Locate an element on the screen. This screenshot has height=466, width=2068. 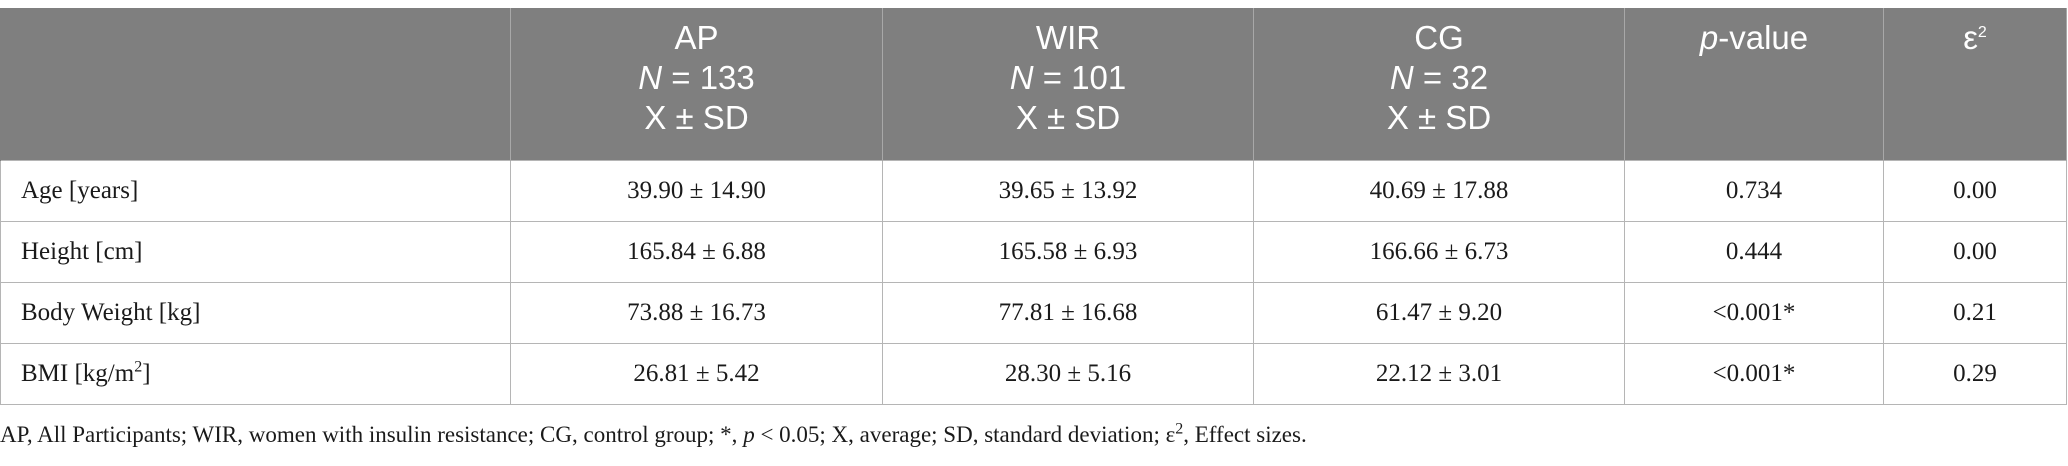
header-ap-n-label: N is located at coordinates (650, 77).